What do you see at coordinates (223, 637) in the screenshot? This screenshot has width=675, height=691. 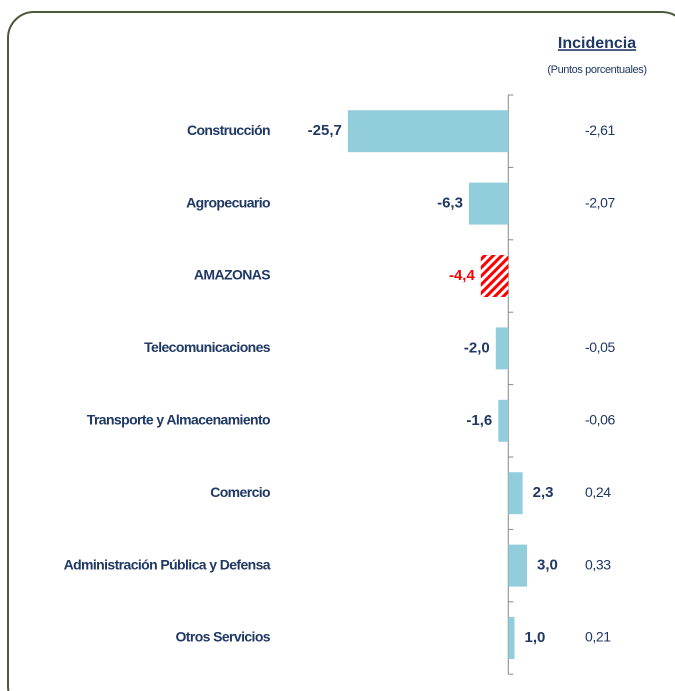 I see `category-label: Otros Servicios` at bounding box center [223, 637].